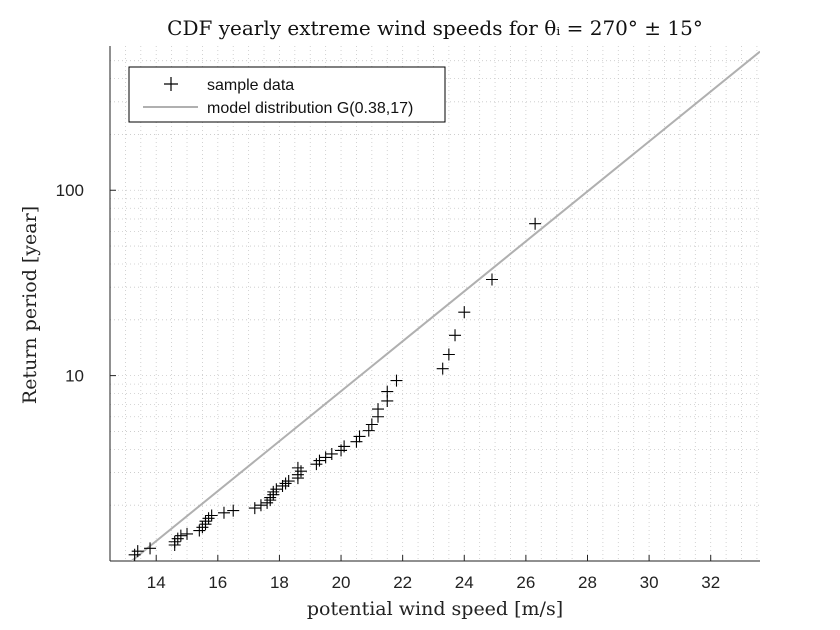 The image size is (840, 630). Describe the element at coordinates (74, 376) in the screenshot. I see `y-tick-label: 10` at that location.